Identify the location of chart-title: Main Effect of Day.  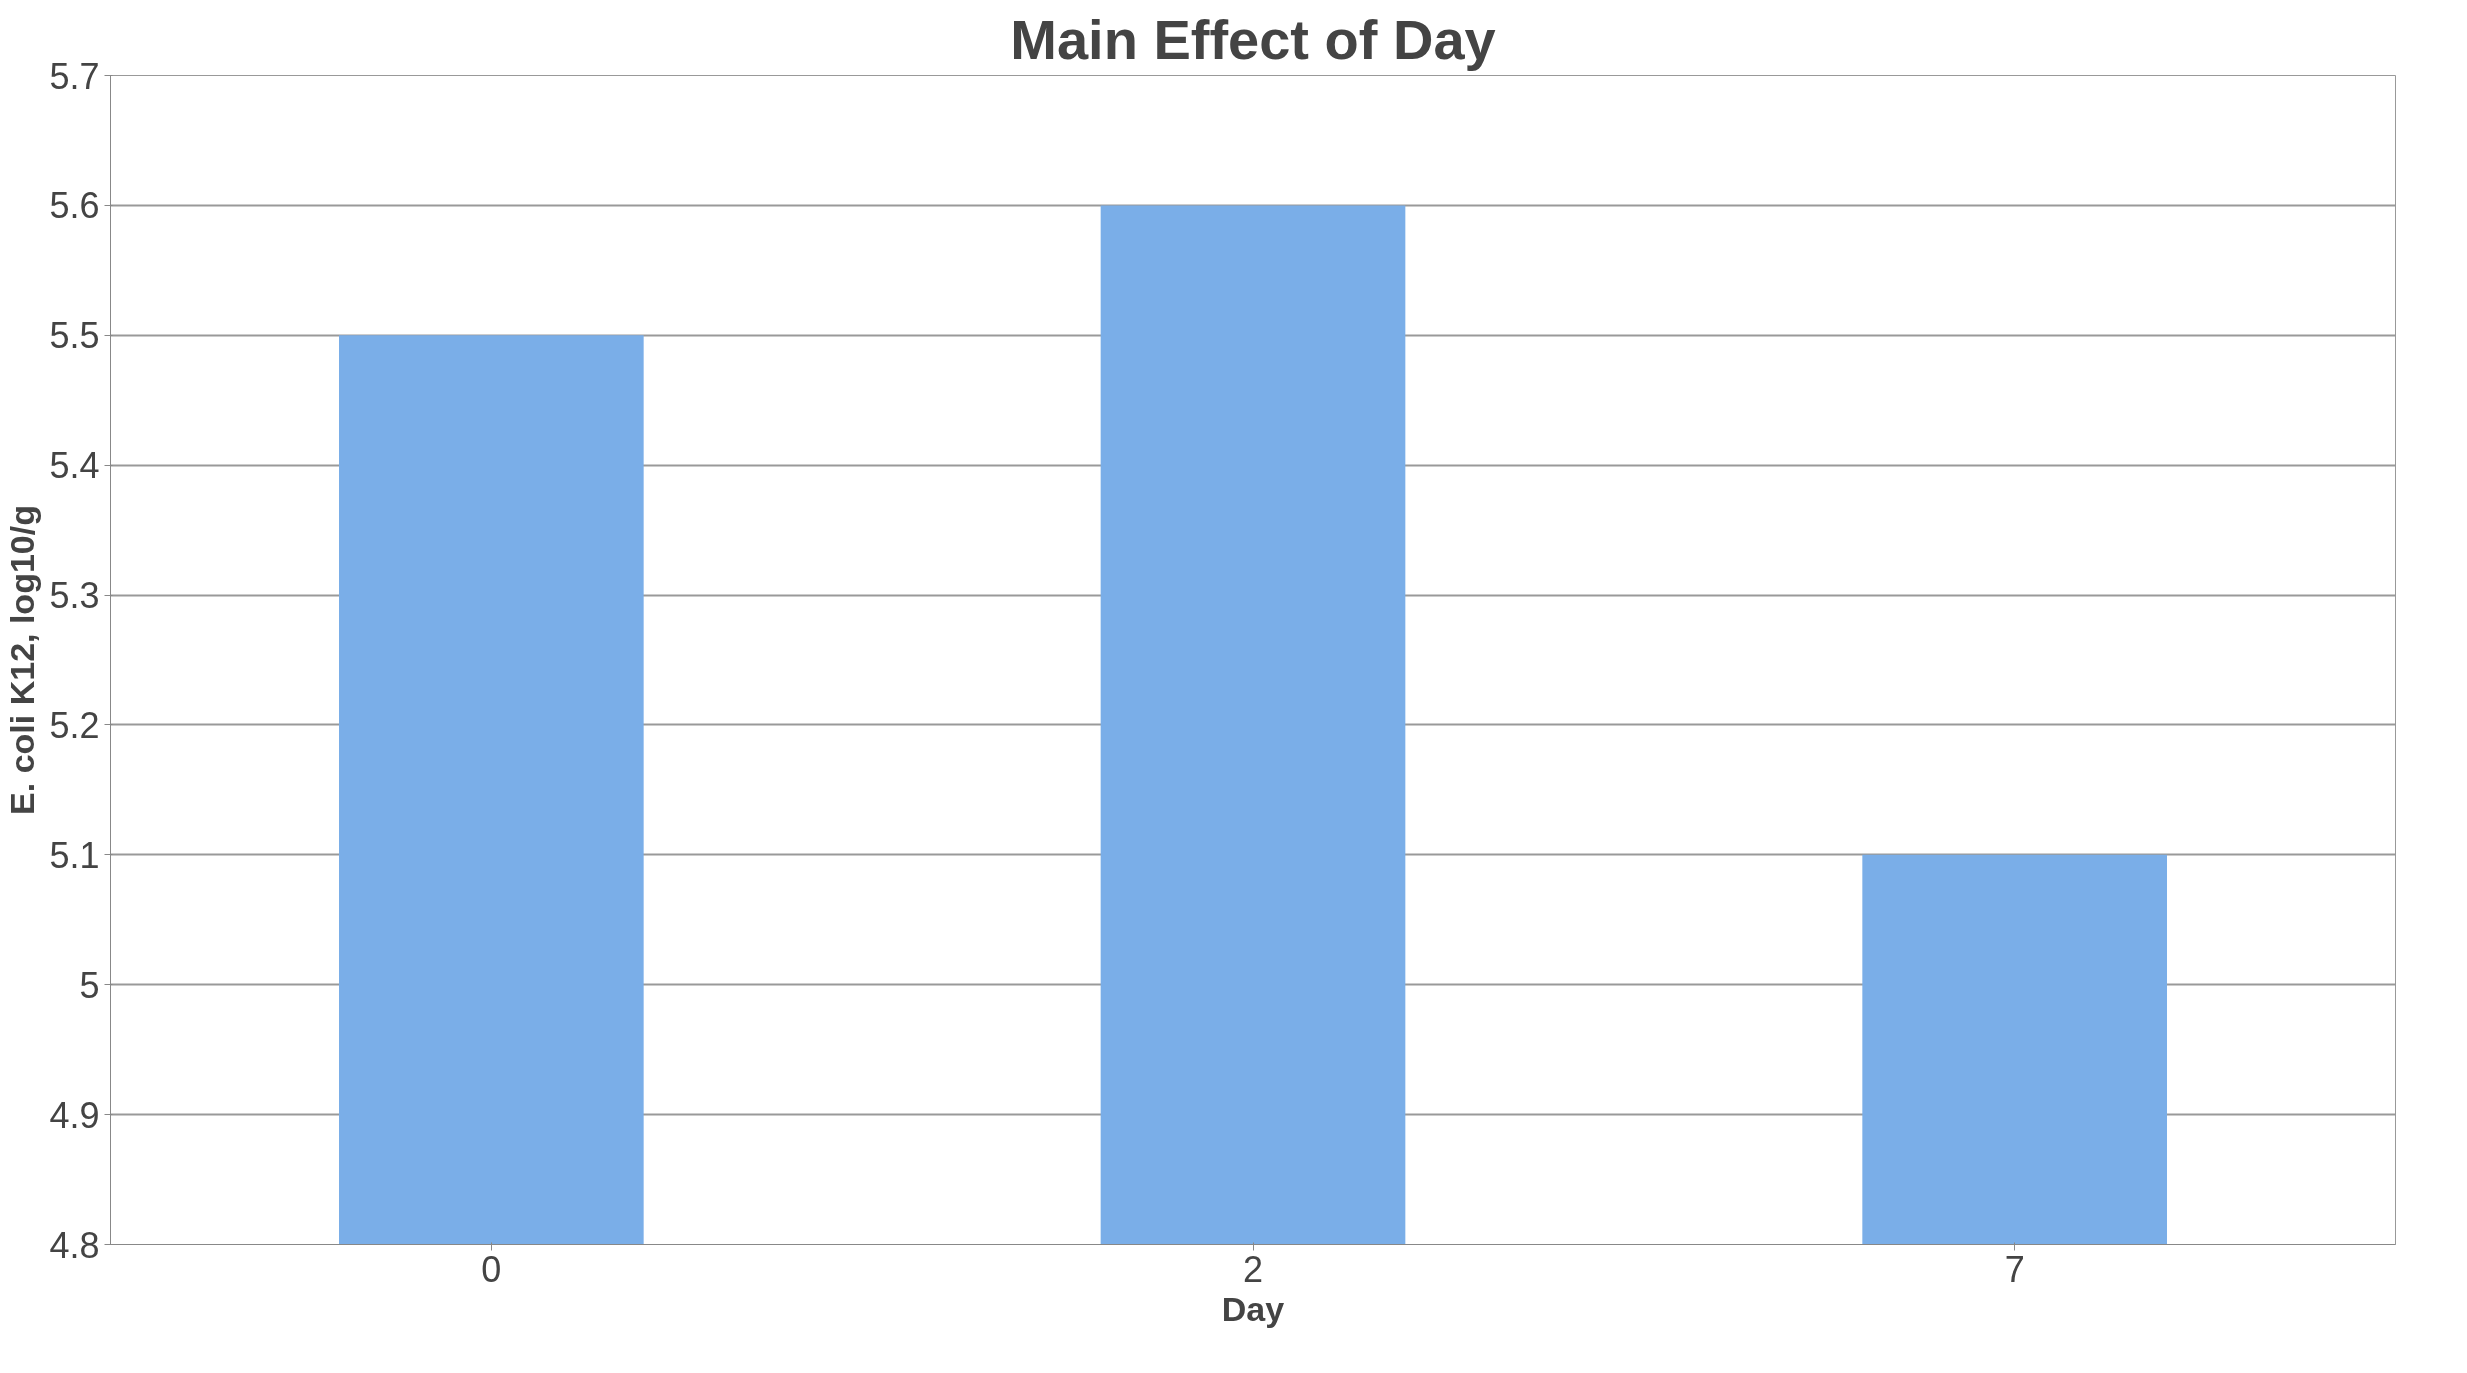
(1253, 39).